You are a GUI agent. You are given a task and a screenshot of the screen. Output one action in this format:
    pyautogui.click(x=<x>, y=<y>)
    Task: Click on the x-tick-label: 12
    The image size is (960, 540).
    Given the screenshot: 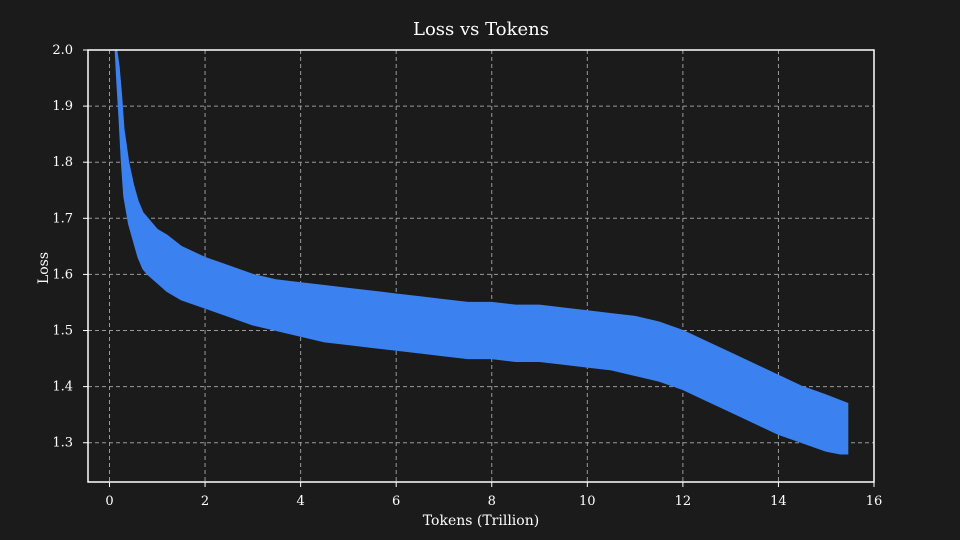 What is the action you would take?
    pyautogui.click(x=683, y=501)
    